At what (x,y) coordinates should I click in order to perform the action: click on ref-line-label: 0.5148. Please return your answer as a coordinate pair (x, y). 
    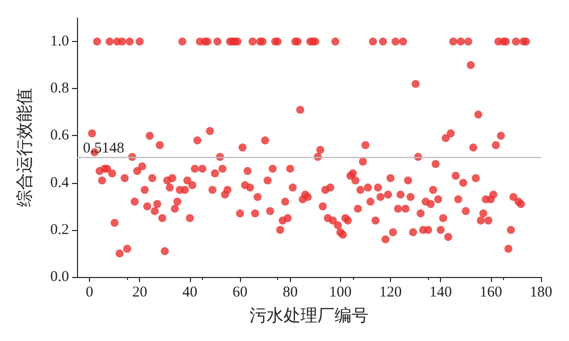
    Looking at the image, I should click on (103, 148).